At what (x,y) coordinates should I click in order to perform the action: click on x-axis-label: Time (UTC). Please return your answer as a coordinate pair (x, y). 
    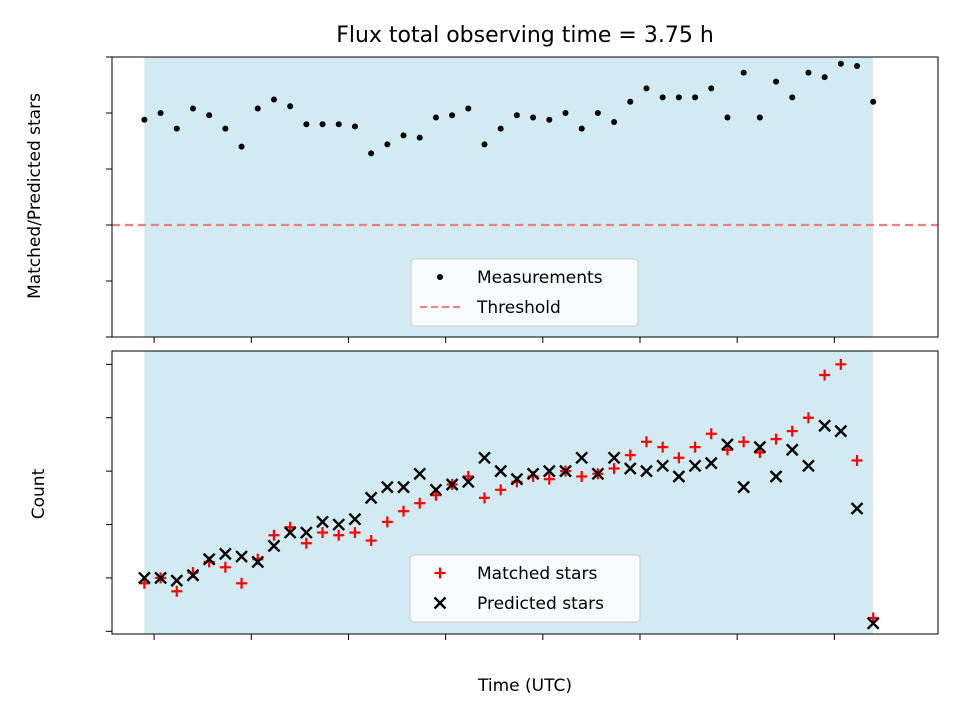
    Looking at the image, I should click on (524, 686).